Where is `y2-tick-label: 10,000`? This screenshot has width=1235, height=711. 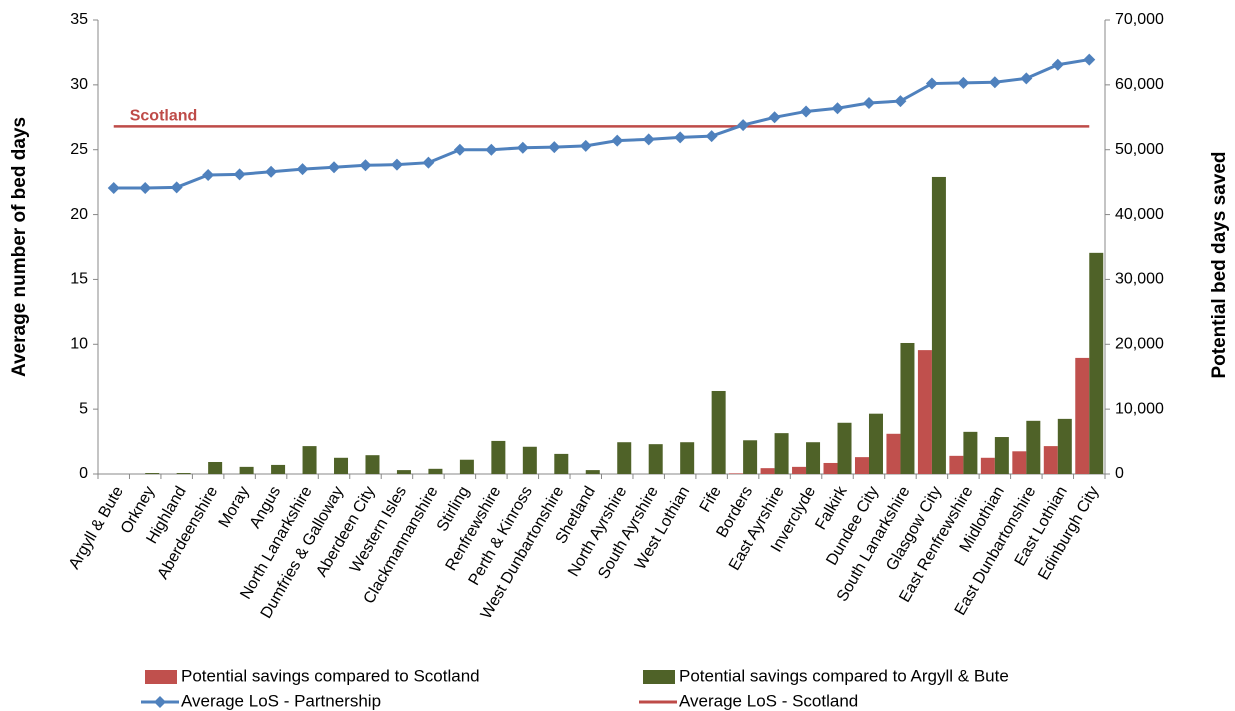
y2-tick-label: 10,000 is located at coordinates (1139, 408).